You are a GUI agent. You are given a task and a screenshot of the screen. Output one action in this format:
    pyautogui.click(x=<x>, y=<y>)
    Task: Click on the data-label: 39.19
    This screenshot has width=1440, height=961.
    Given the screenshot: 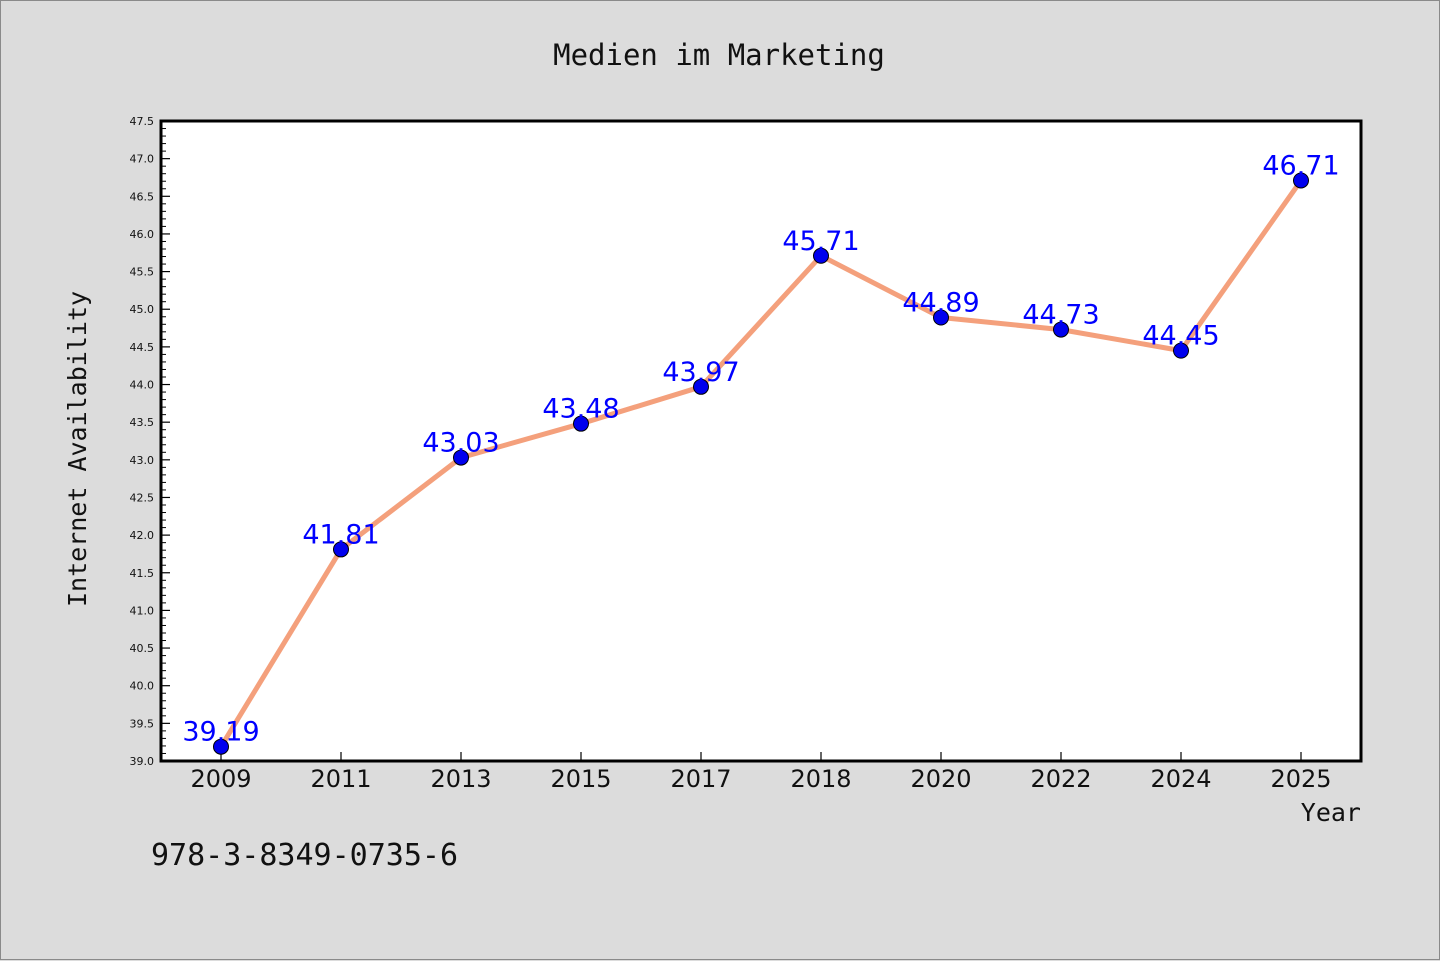 What is the action you would take?
    pyautogui.click(x=220, y=732)
    